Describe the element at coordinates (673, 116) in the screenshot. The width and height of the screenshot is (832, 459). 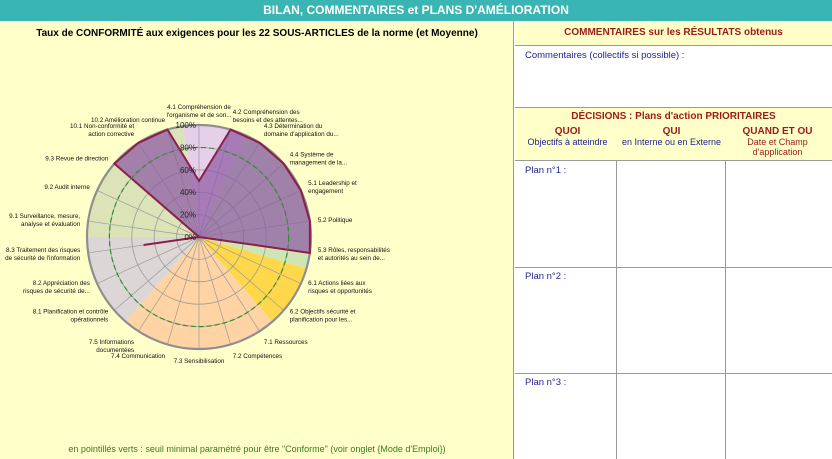
I see `decisions-title: DÉCISIONS : Plans d'action PRIORITAIRES` at that location.